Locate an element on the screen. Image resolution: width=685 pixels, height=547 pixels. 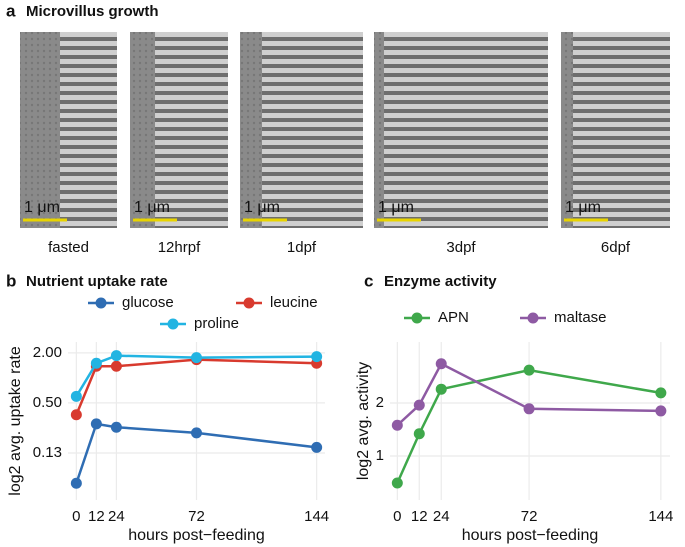
legend-label: glucose is located at coordinates (148, 302).